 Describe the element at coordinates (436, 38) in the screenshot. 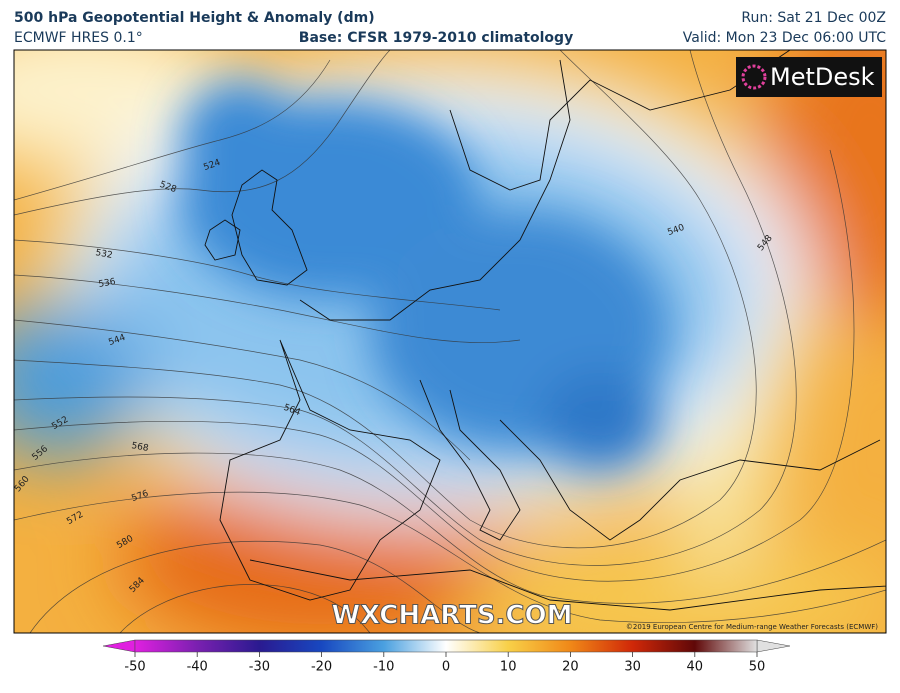

I see `base: Base: CFSR 1979-2010 climatology` at that location.